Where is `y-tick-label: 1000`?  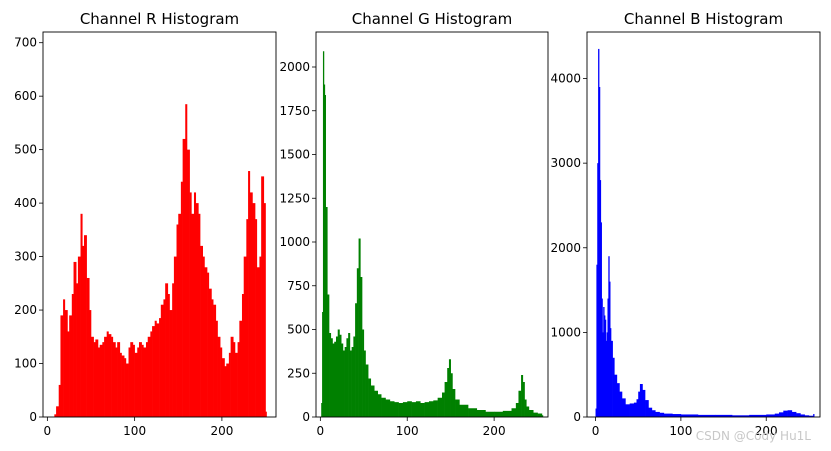 y-tick-label: 1000 is located at coordinates (565, 332).